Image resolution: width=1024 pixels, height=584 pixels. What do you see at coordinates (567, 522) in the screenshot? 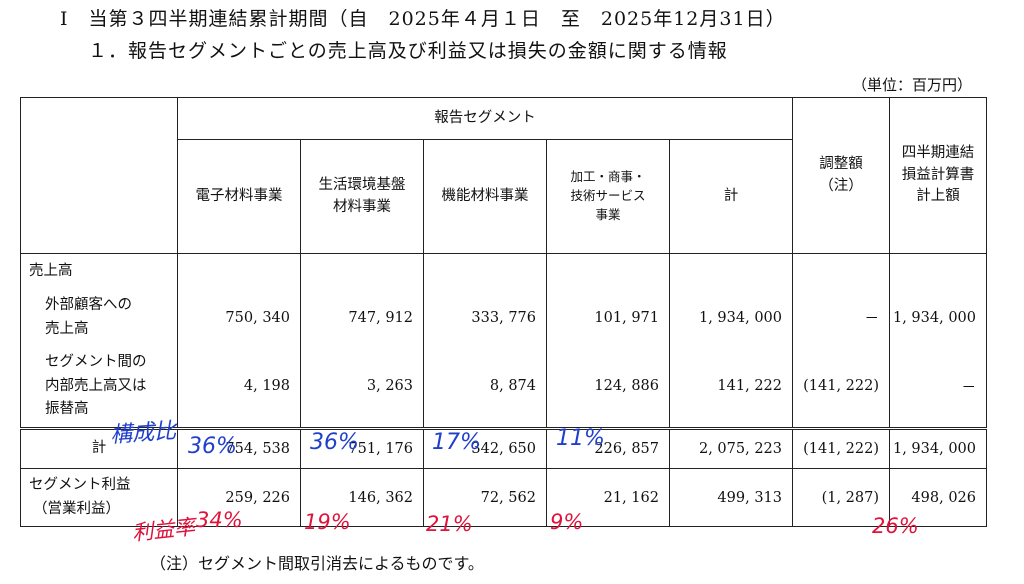
I see `handwritten-margin-value: 9%` at bounding box center [567, 522].